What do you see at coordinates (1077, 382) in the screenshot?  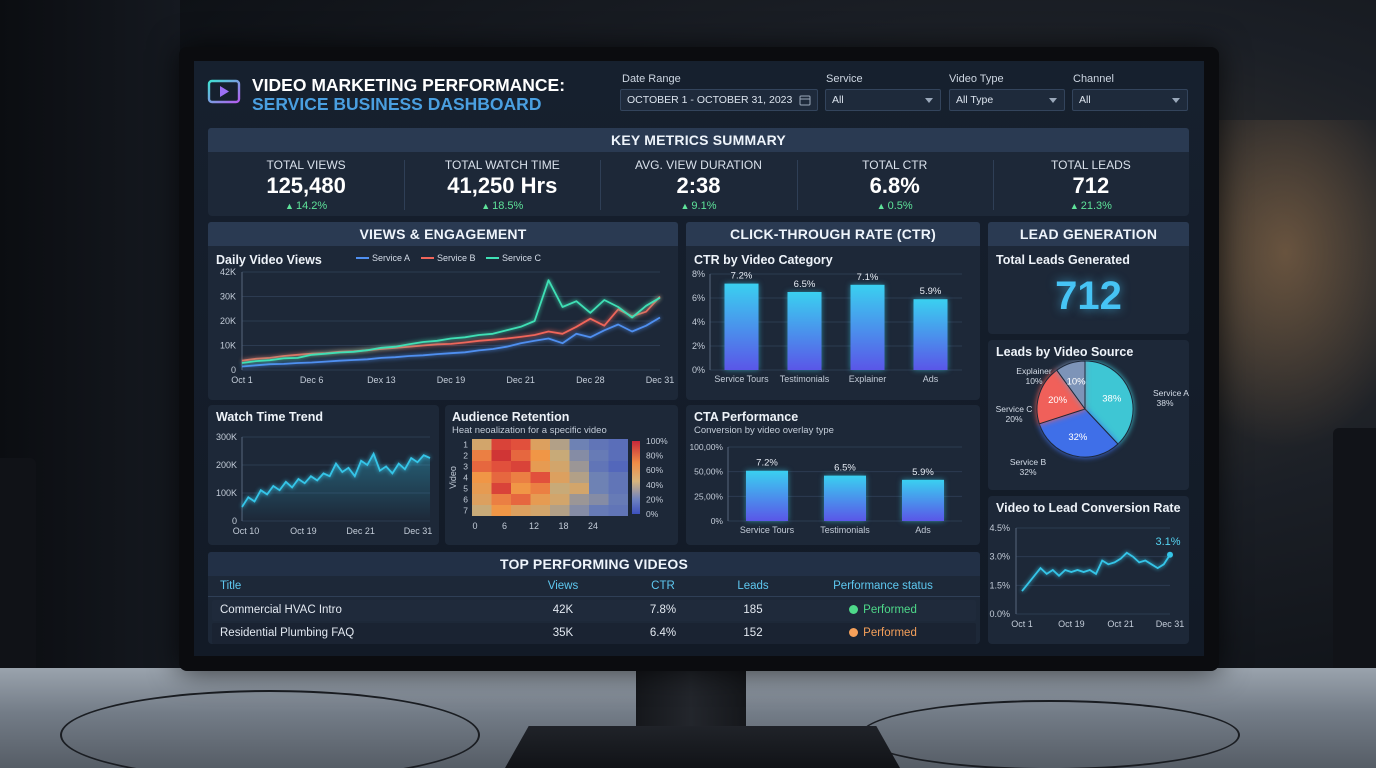 I see `slice-value-label: 10%` at bounding box center [1077, 382].